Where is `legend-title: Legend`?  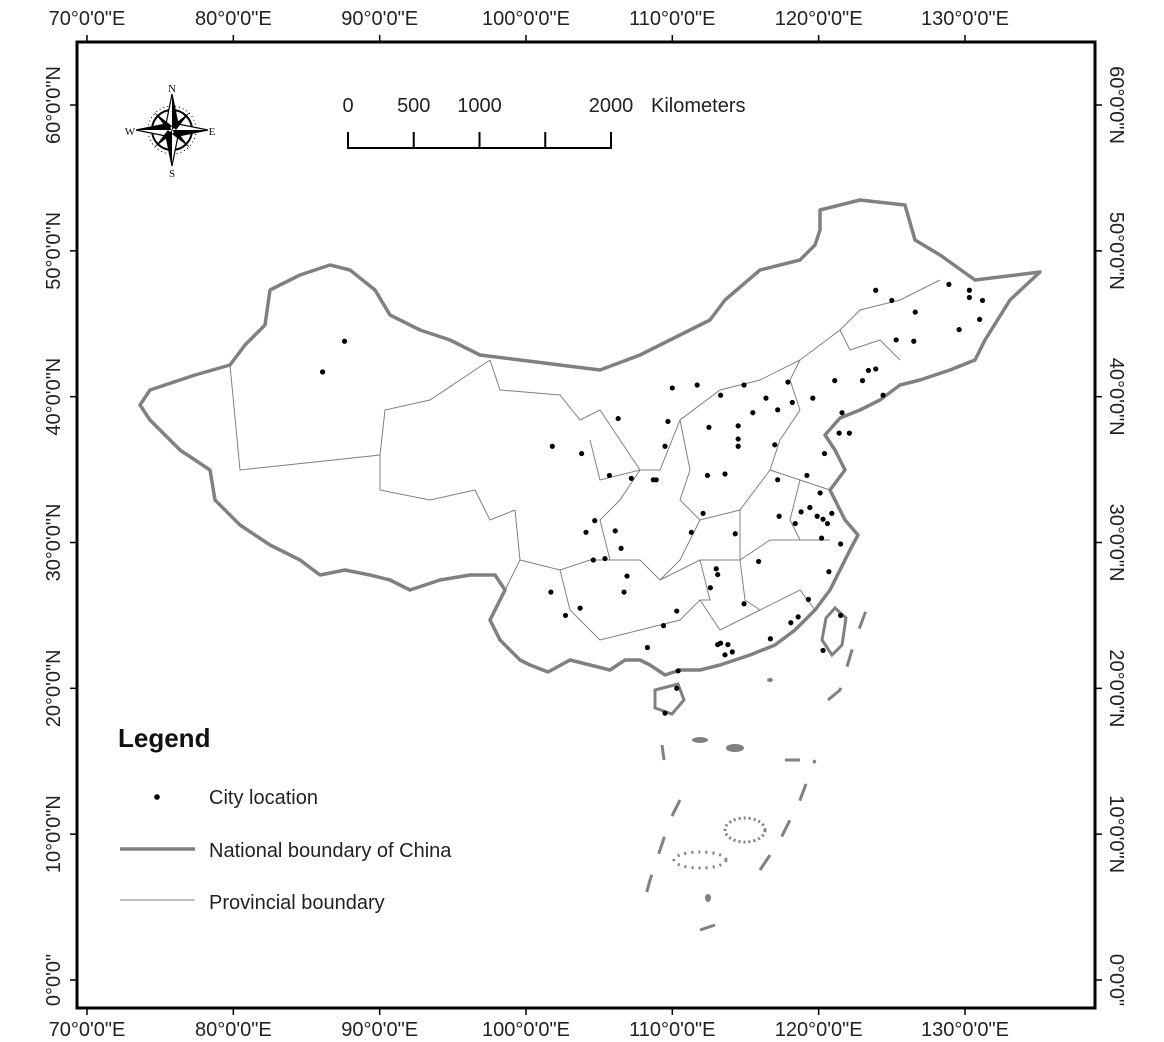 legend-title: Legend is located at coordinates (164, 738).